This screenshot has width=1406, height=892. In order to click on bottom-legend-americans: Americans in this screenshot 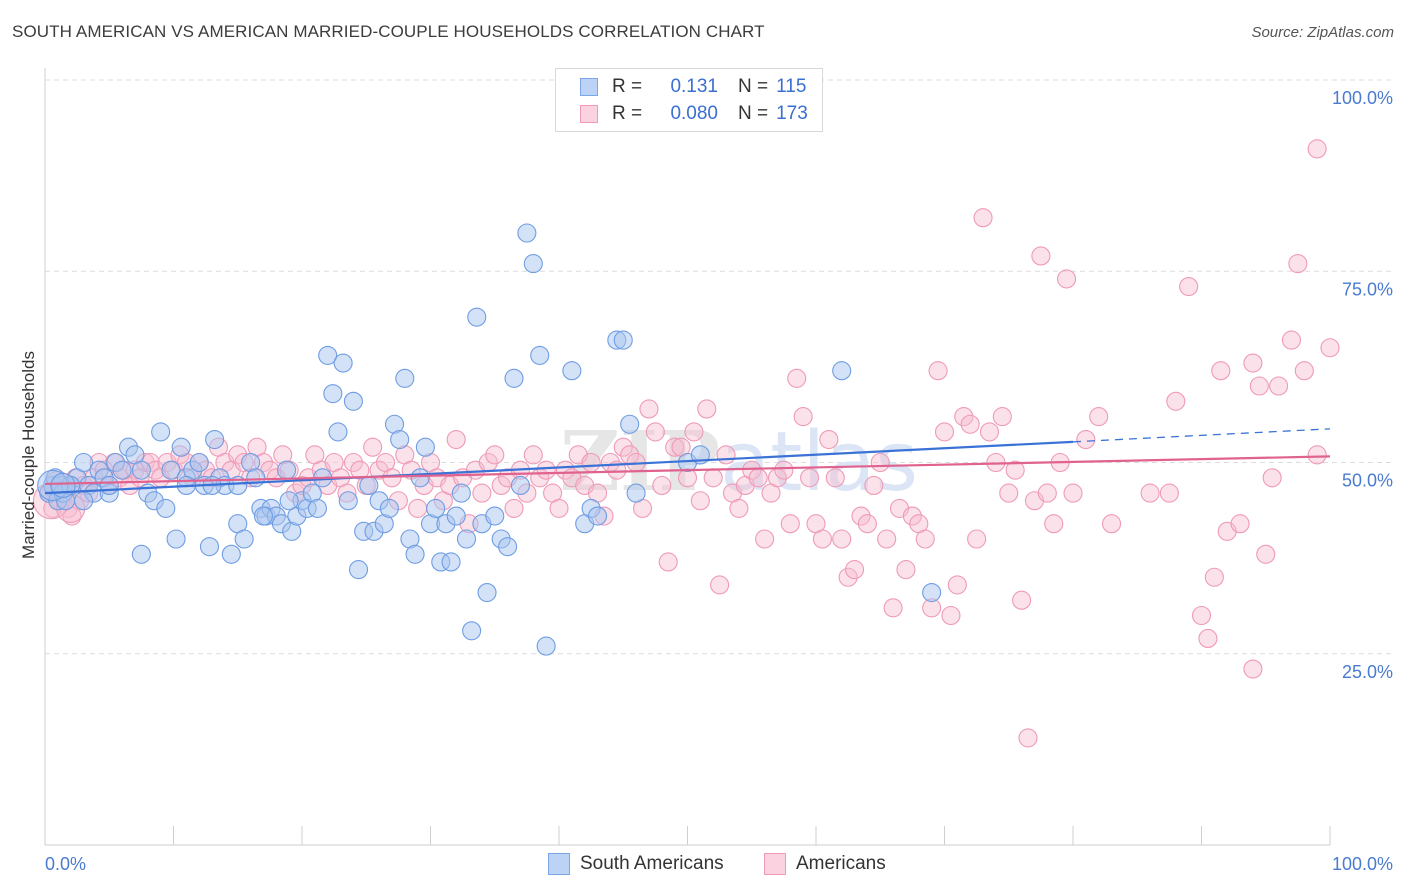, I will do `click(825, 864)`.